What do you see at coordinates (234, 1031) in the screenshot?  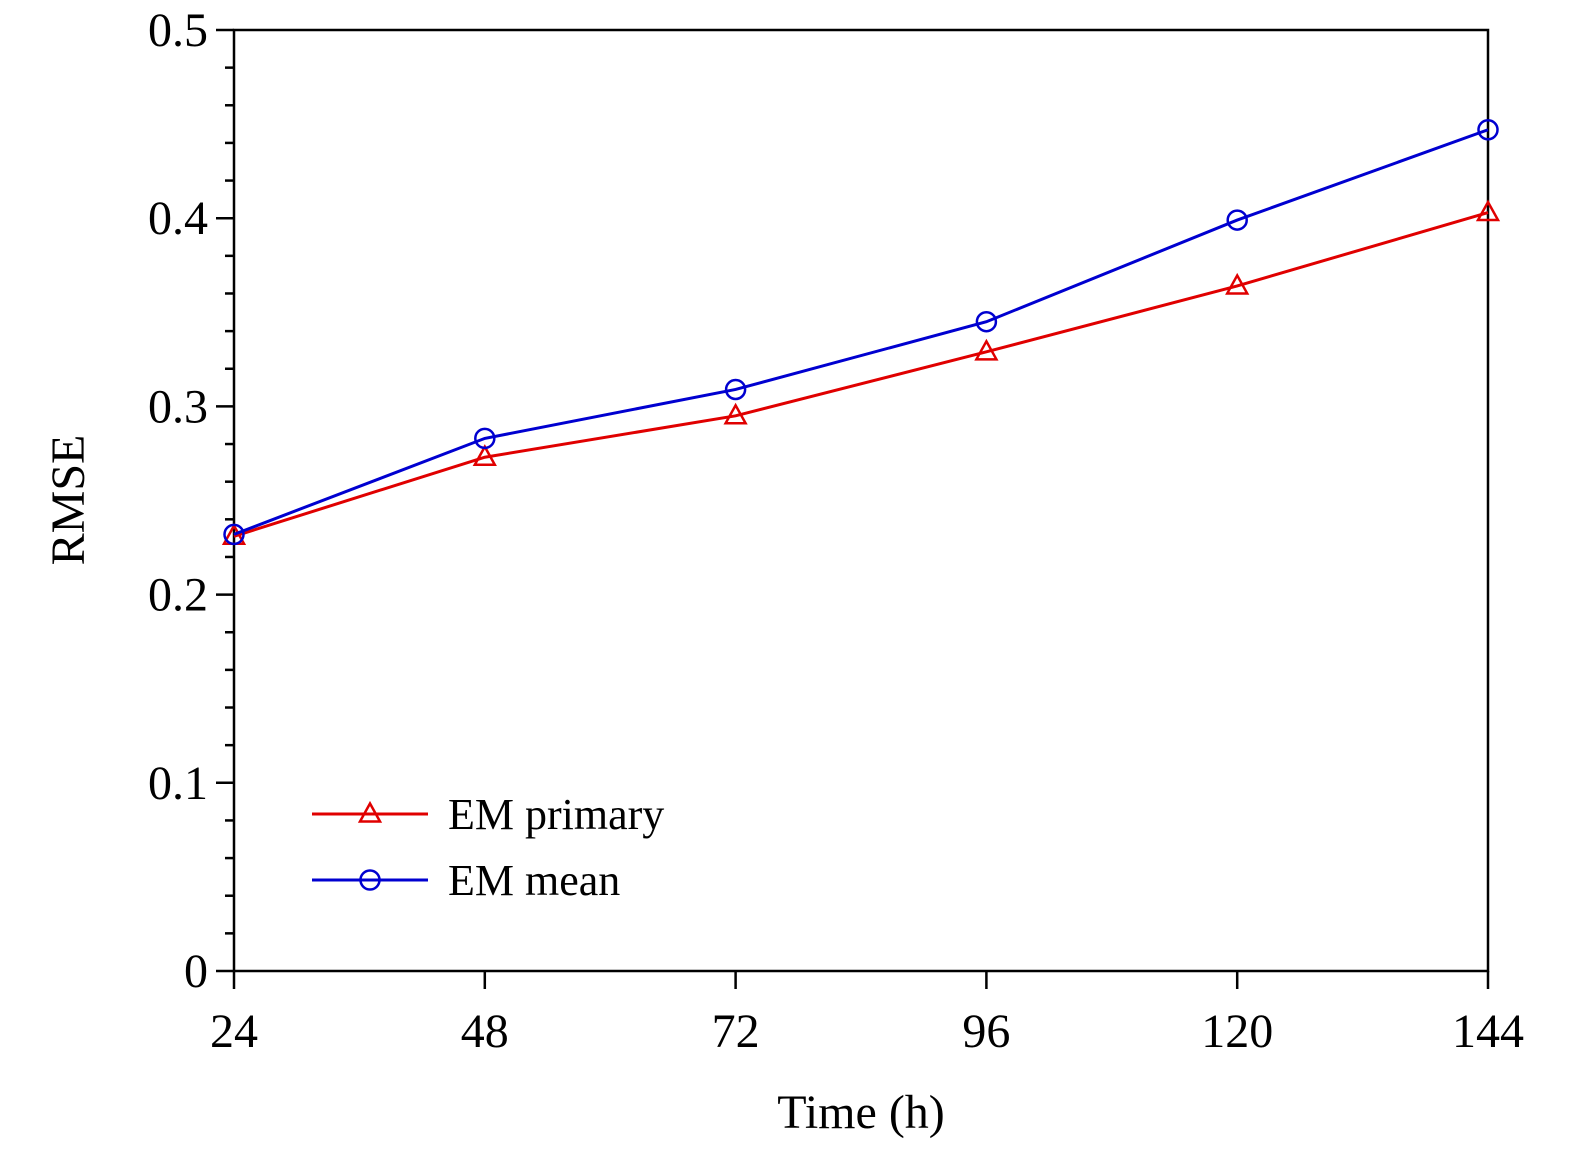 I see `x-tick-label: 24` at bounding box center [234, 1031].